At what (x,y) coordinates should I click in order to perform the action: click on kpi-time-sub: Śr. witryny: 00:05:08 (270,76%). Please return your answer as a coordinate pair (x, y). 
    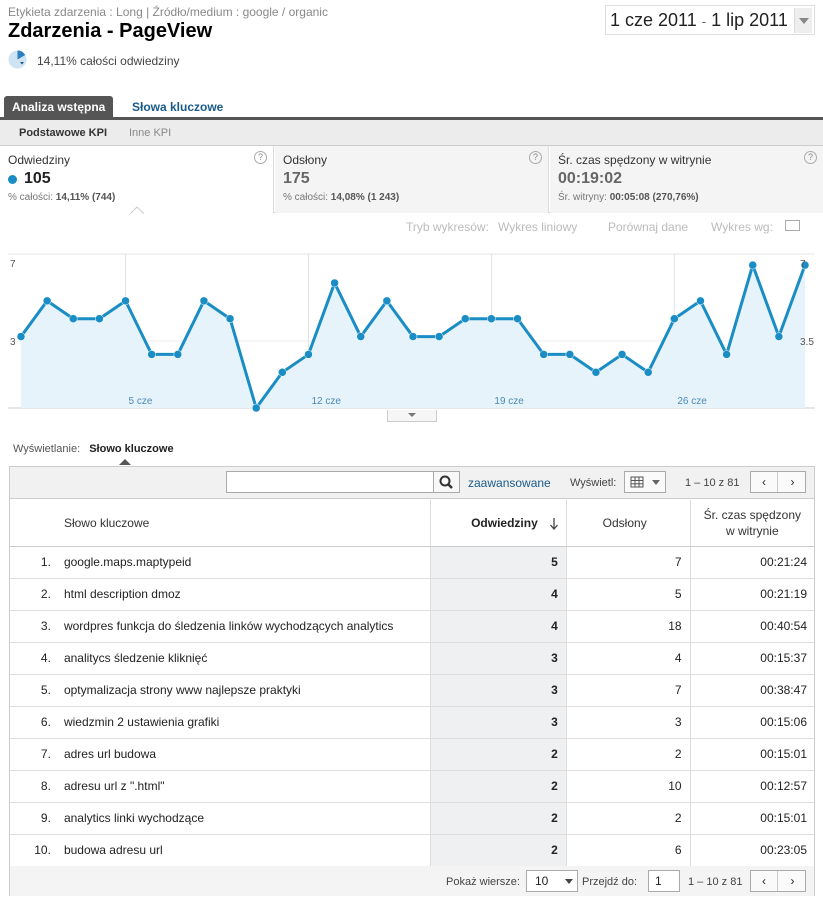
    Looking at the image, I should click on (628, 197).